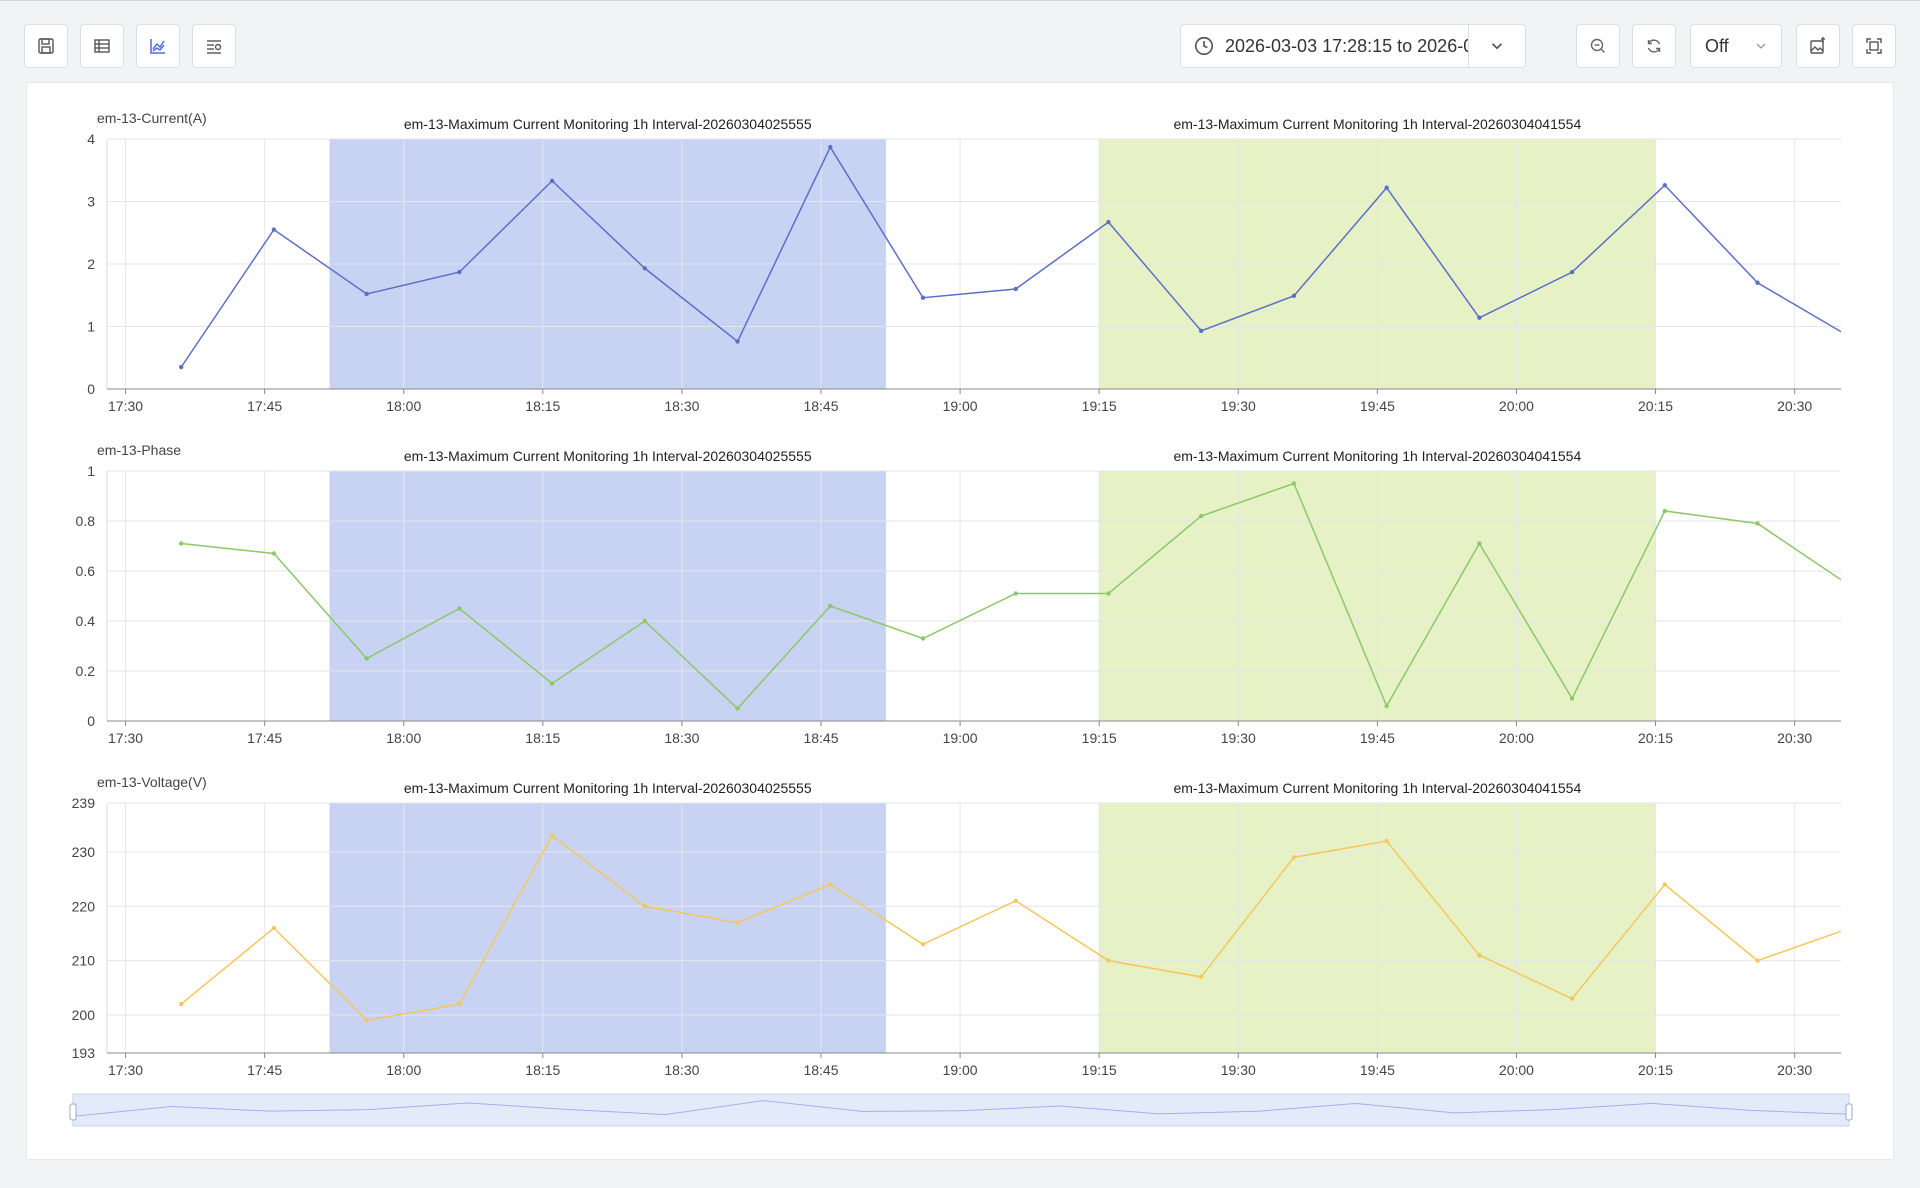 This screenshot has width=1920, height=1188. I want to click on fullscreen-button, so click(1874, 46).